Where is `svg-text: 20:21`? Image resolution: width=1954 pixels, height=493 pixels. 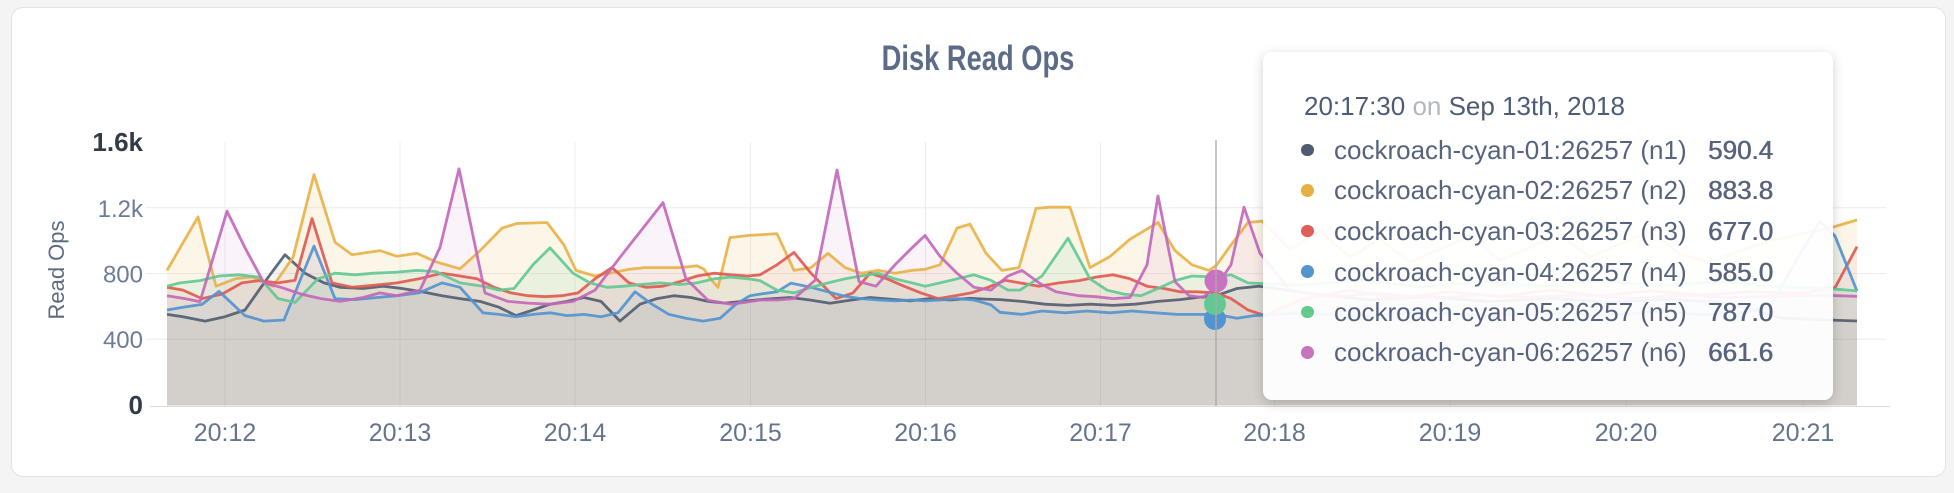
svg-text: 20:21 is located at coordinates (1803, 433).